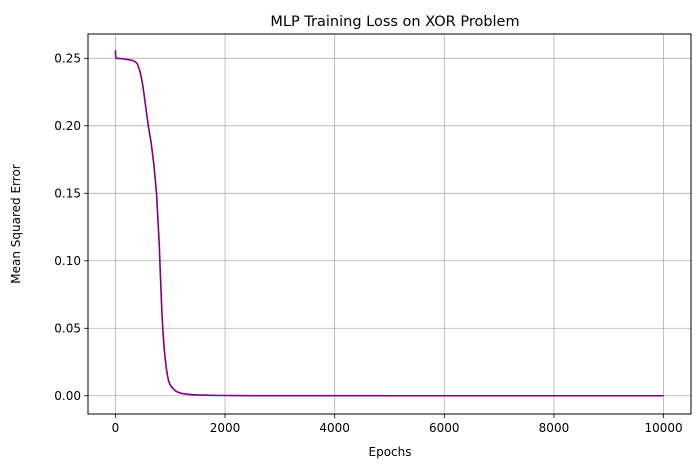 The width and height of the screenshot is (700, 470). Describe the element at coordinates (67, 261) in the screenshot. I see `y-tick-label: 0.10` at that location.